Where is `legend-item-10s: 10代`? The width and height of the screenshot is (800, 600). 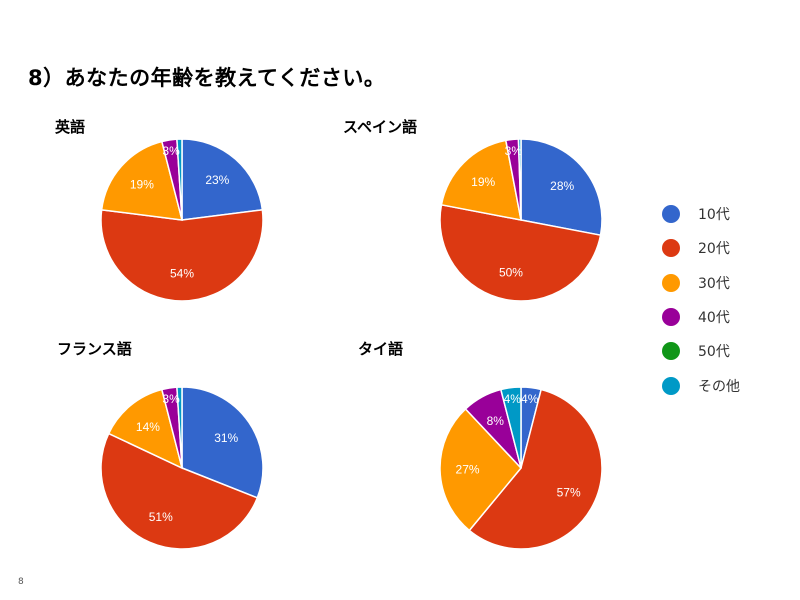
legend-item-10s: 10代 is located at coordinates (701, 214).